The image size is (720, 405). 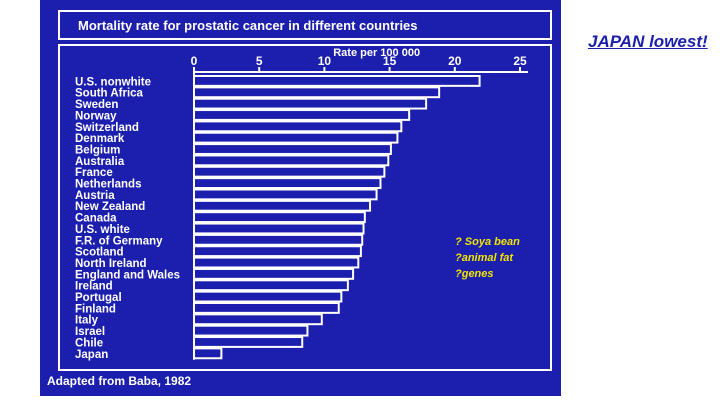 I want to click on x-tick-label: 25, so click(x=520, y=61).